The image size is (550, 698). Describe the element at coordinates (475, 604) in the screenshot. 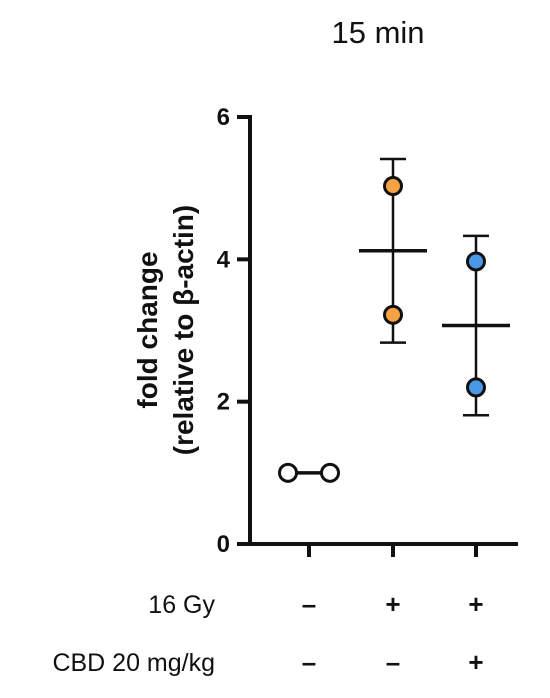

I see `condition-sign-1-3: +` at that location.